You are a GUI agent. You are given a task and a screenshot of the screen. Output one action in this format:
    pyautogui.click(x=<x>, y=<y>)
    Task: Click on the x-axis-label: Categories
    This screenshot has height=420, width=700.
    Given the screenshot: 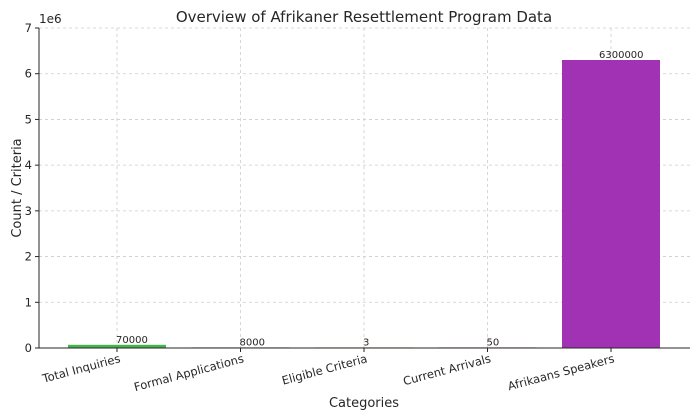 What is the action you would take?
    pyautogui.click(x=364, y=403)
    